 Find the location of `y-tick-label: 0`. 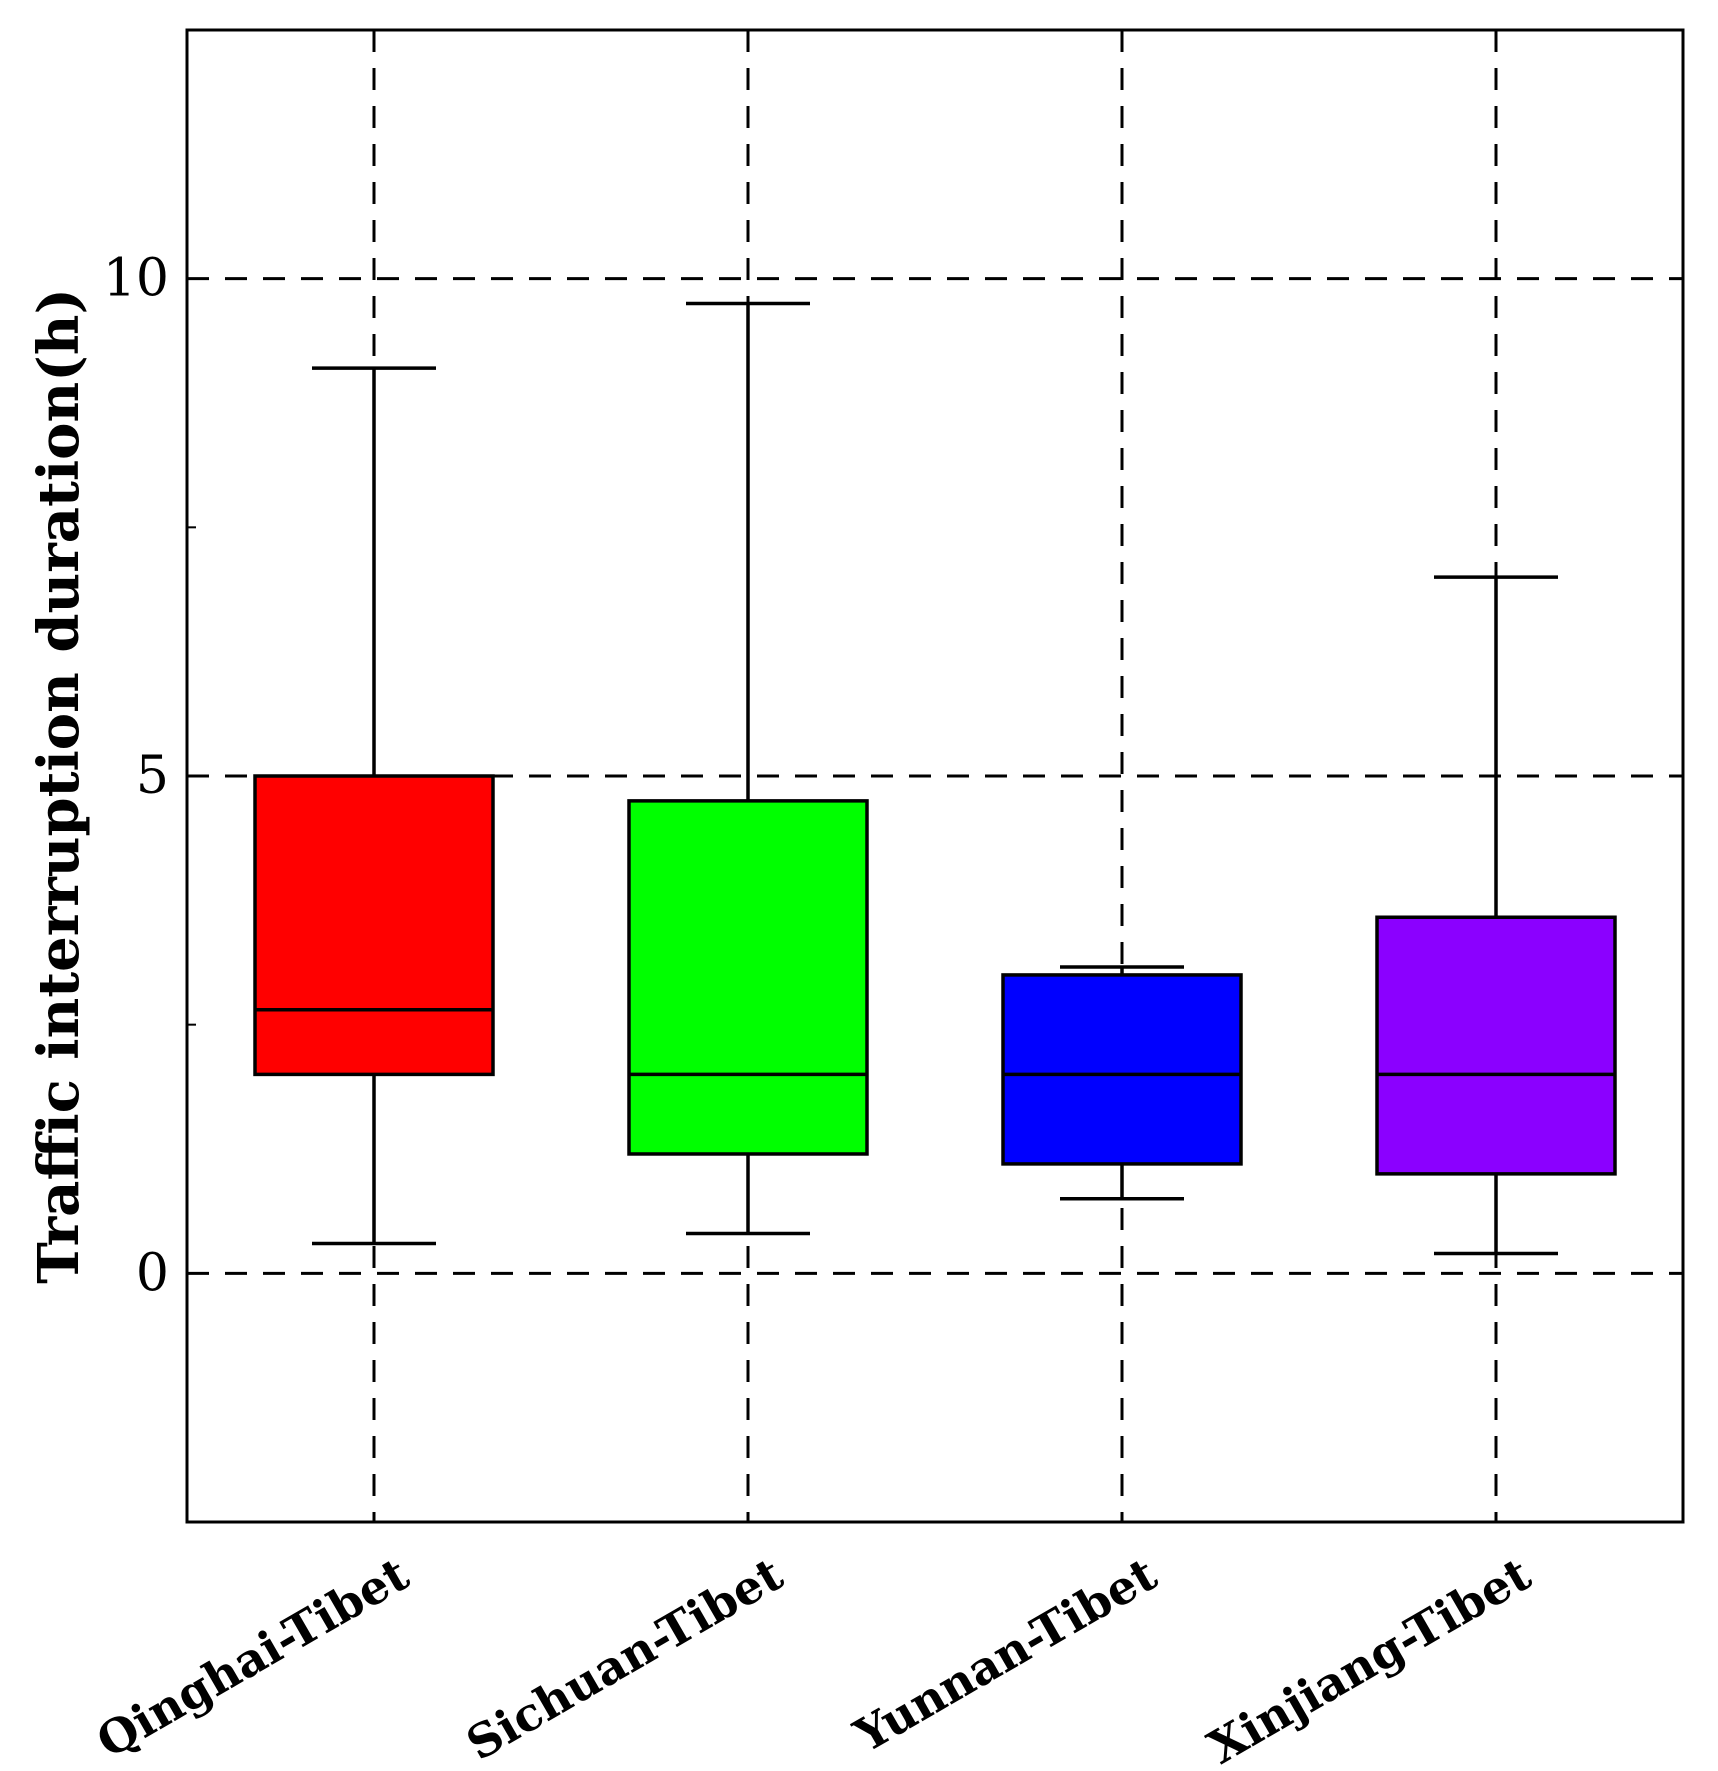

y-tick-label: 0 is located at coordinates (152, 1273).